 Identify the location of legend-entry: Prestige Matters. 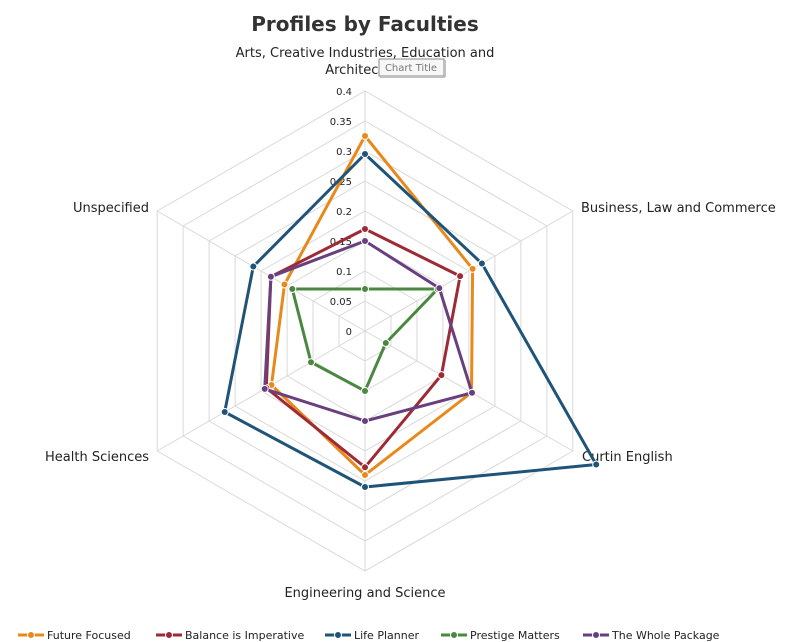
(500, 635).